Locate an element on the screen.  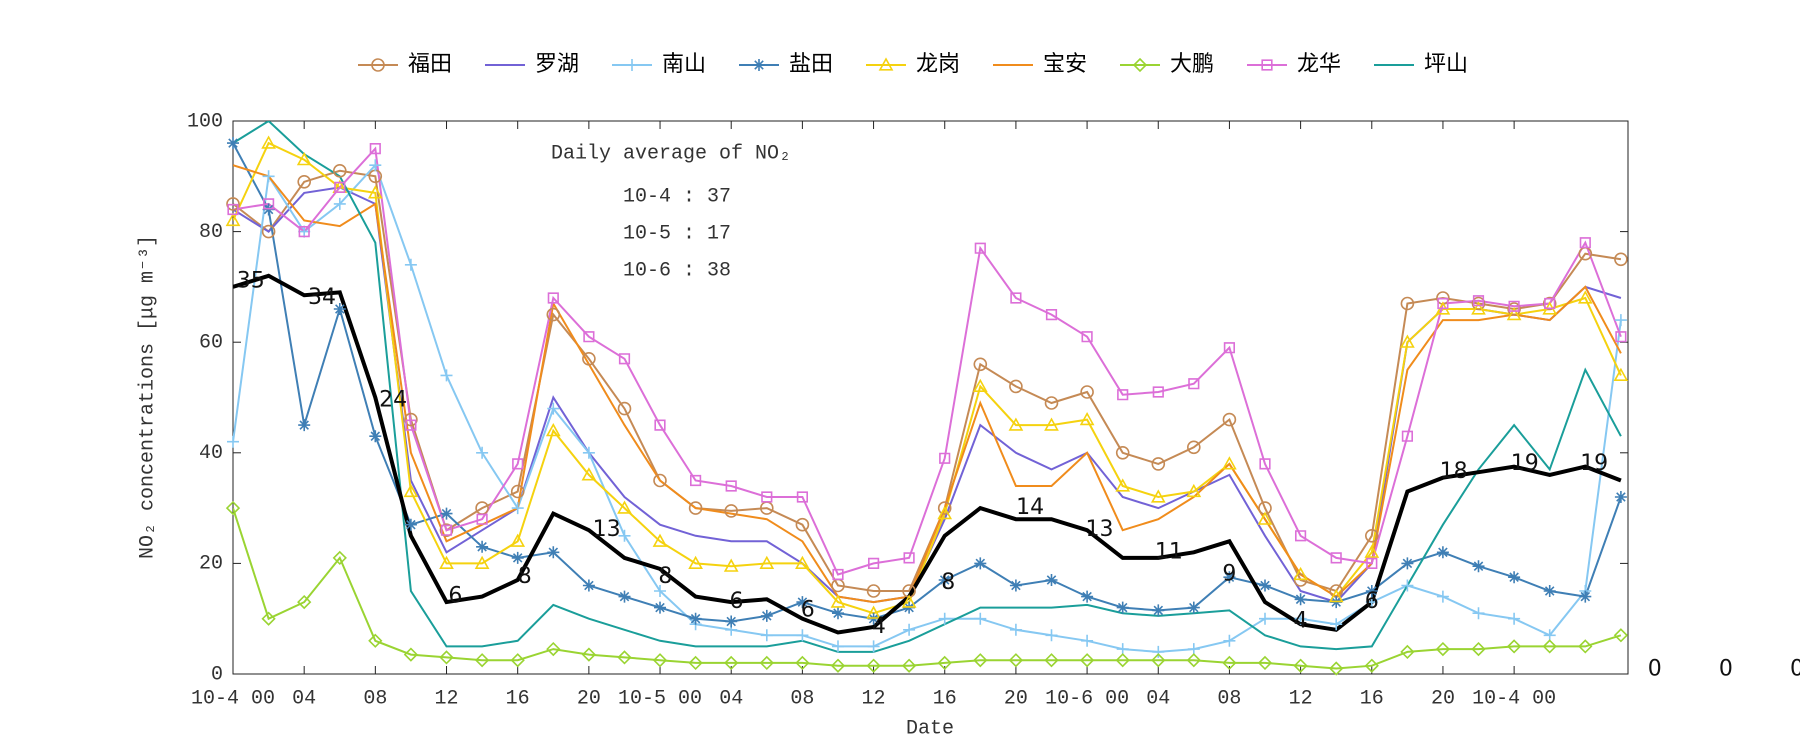
legend-marker is located at coordinates (1267, 65).